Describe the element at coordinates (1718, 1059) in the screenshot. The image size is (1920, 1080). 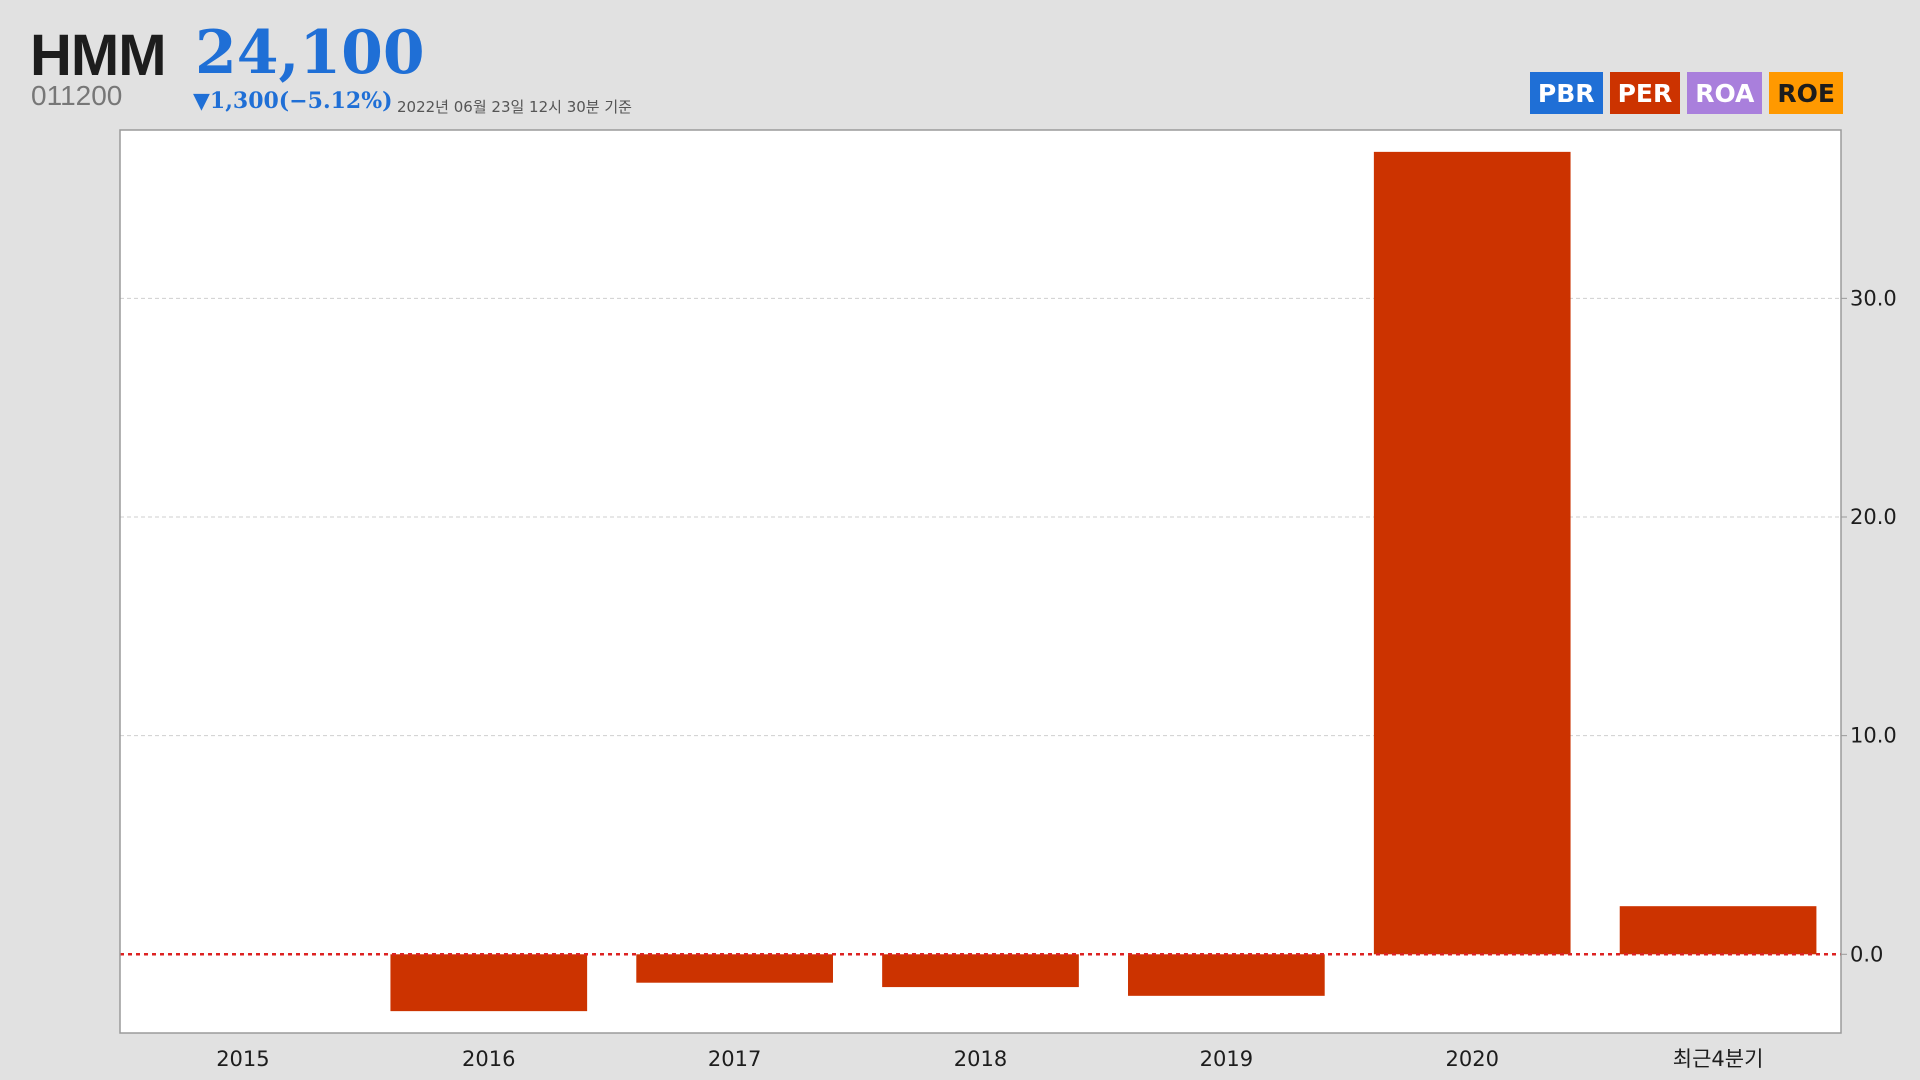
I see `x-tick-label: 최근4분기` at that location.